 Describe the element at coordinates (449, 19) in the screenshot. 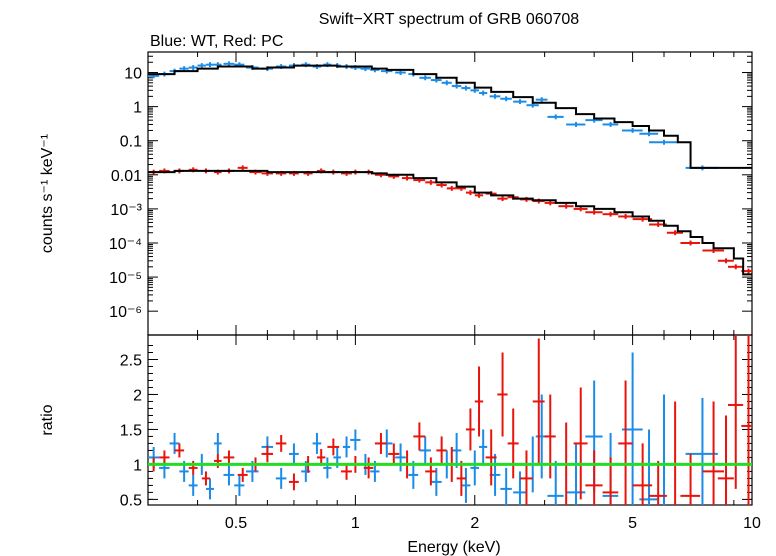

I see `chart-title: Swift−XRT spectrum of GRB 060708` at that location.